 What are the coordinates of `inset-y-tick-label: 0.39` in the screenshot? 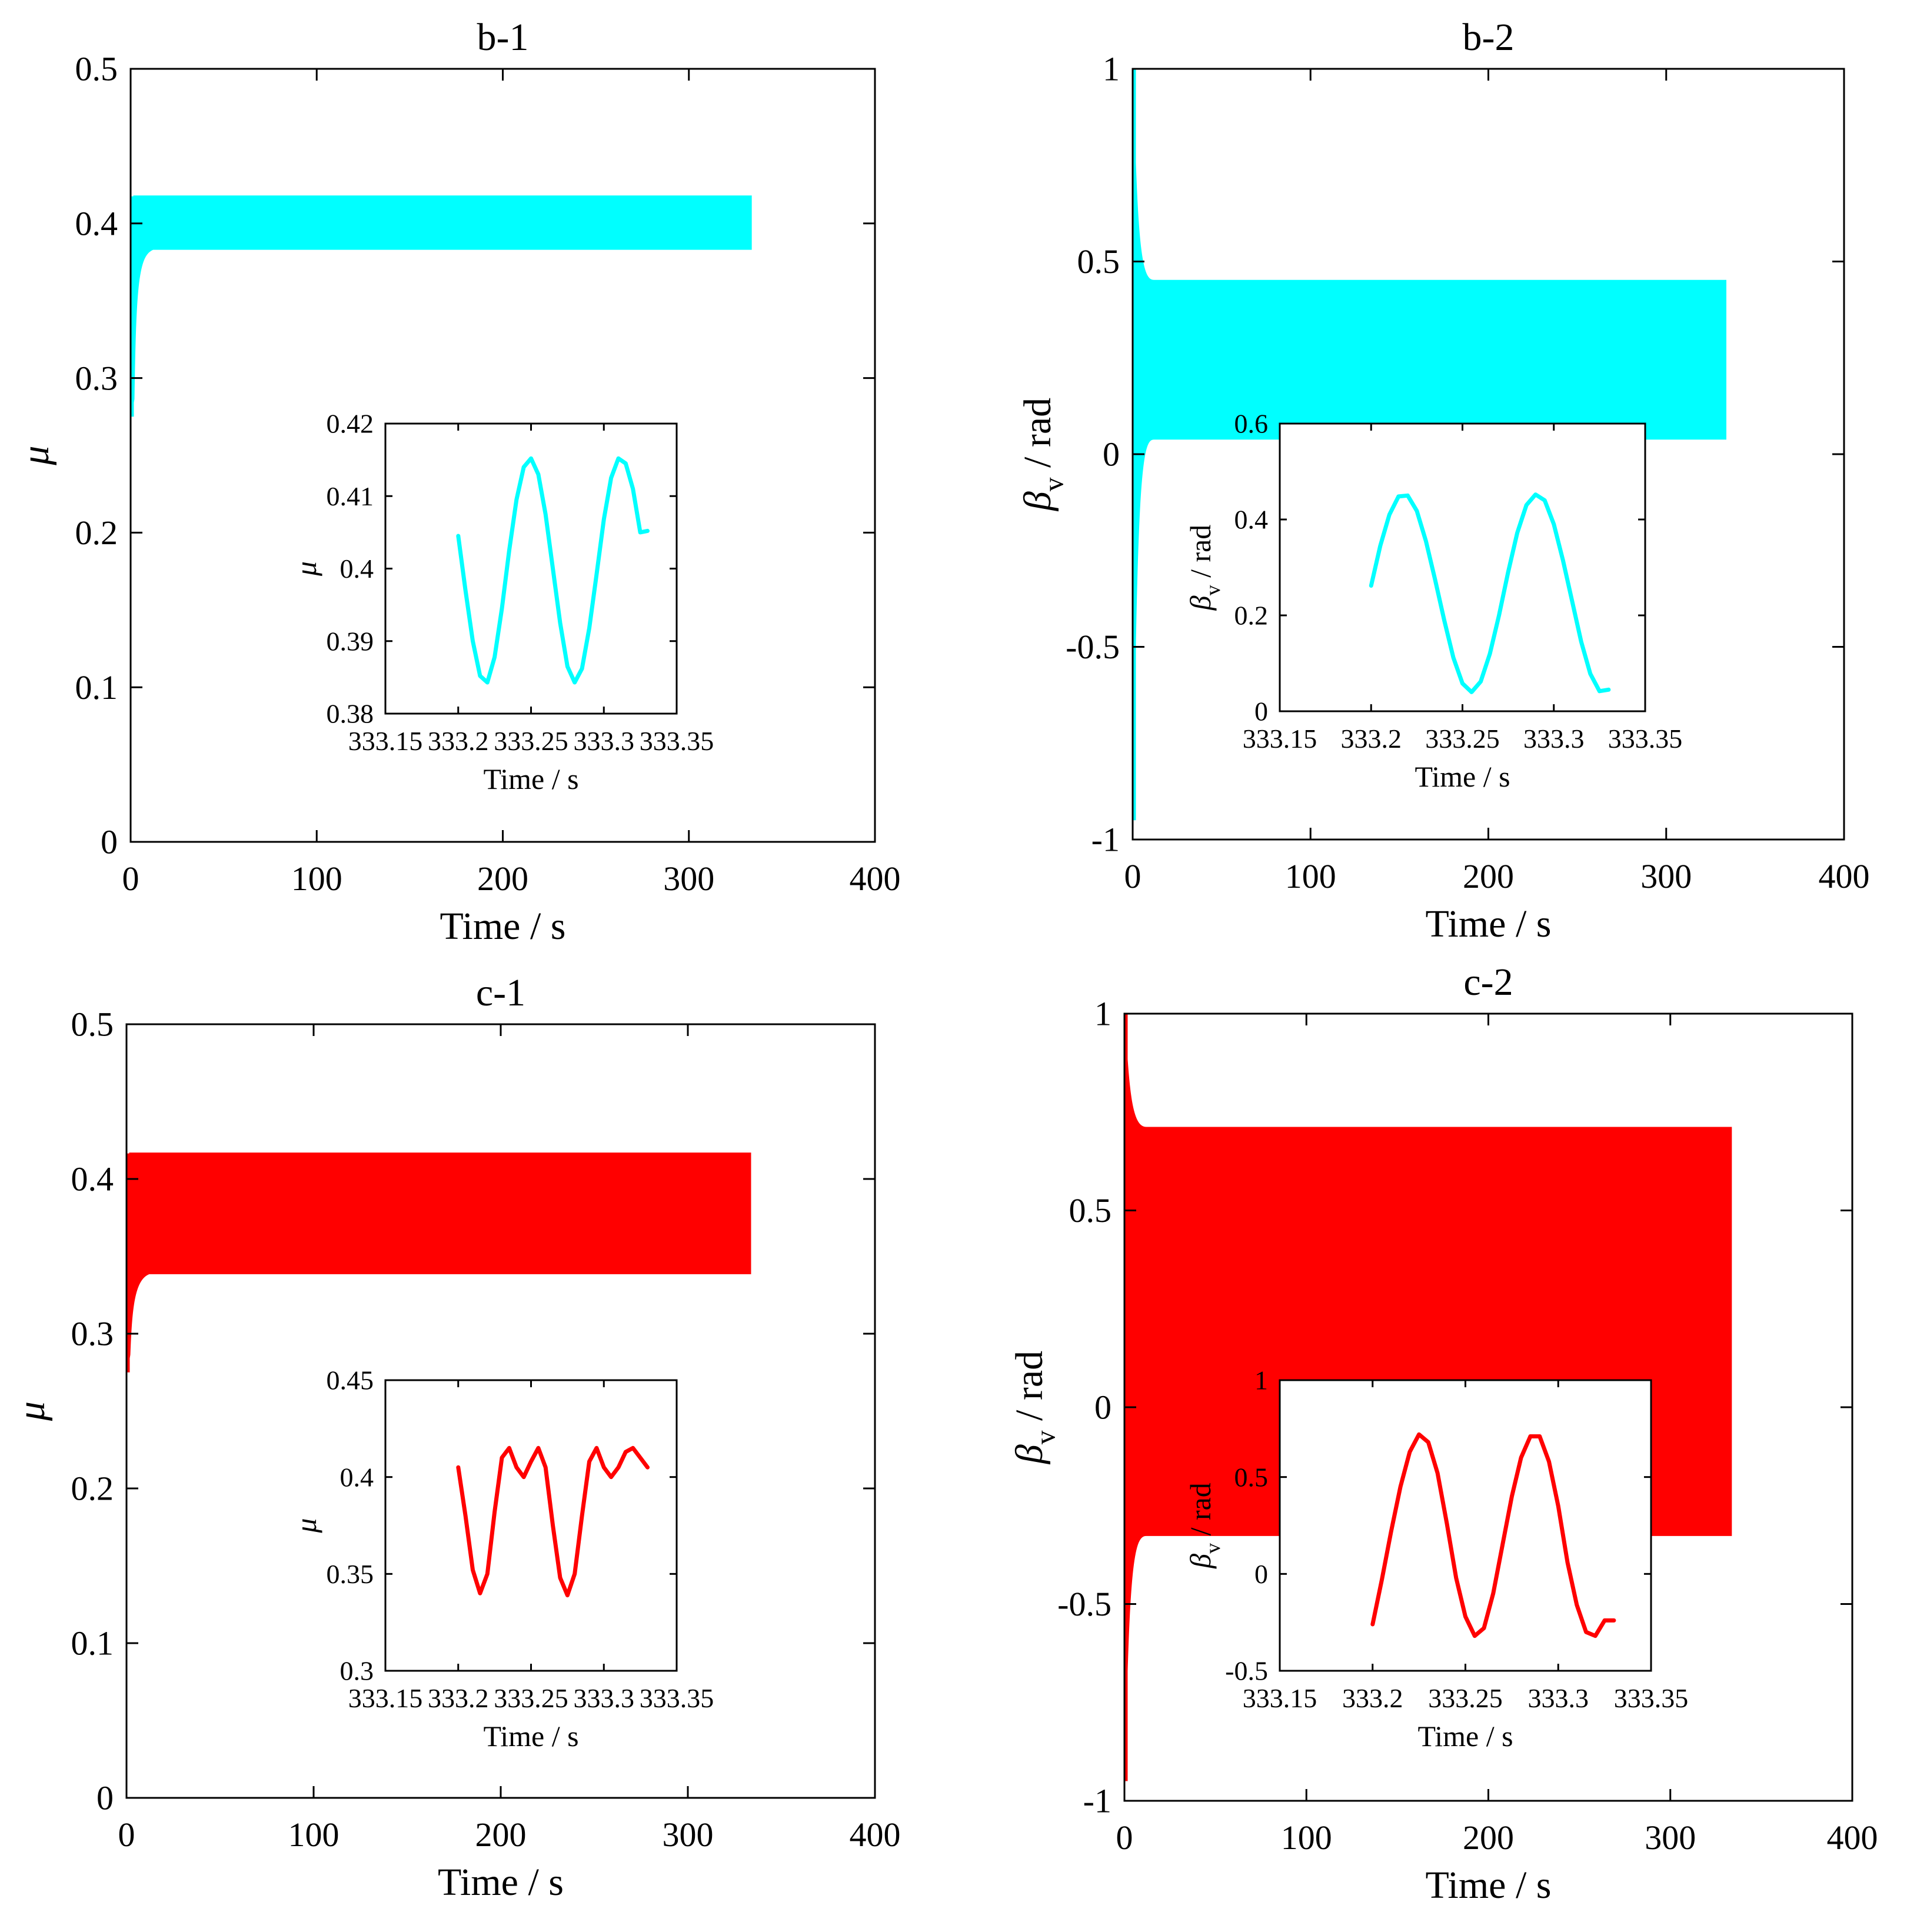 It's located at (350, 641).